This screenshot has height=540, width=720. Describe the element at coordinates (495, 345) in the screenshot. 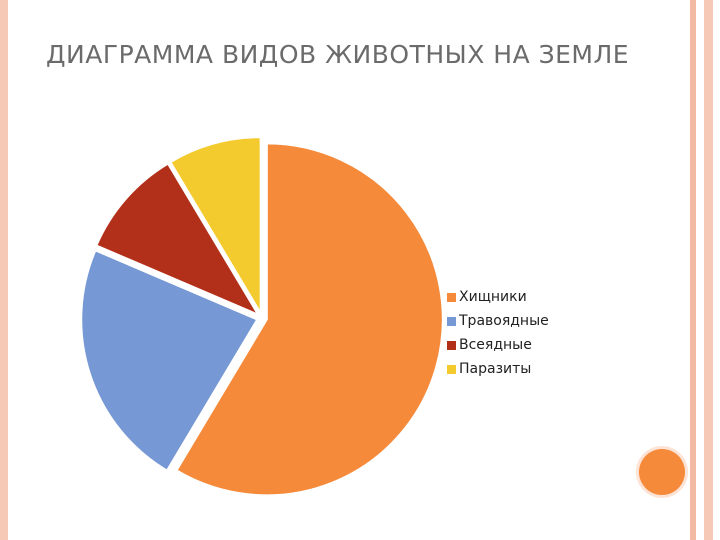

I see `legend-label: Всеядные` at that location.